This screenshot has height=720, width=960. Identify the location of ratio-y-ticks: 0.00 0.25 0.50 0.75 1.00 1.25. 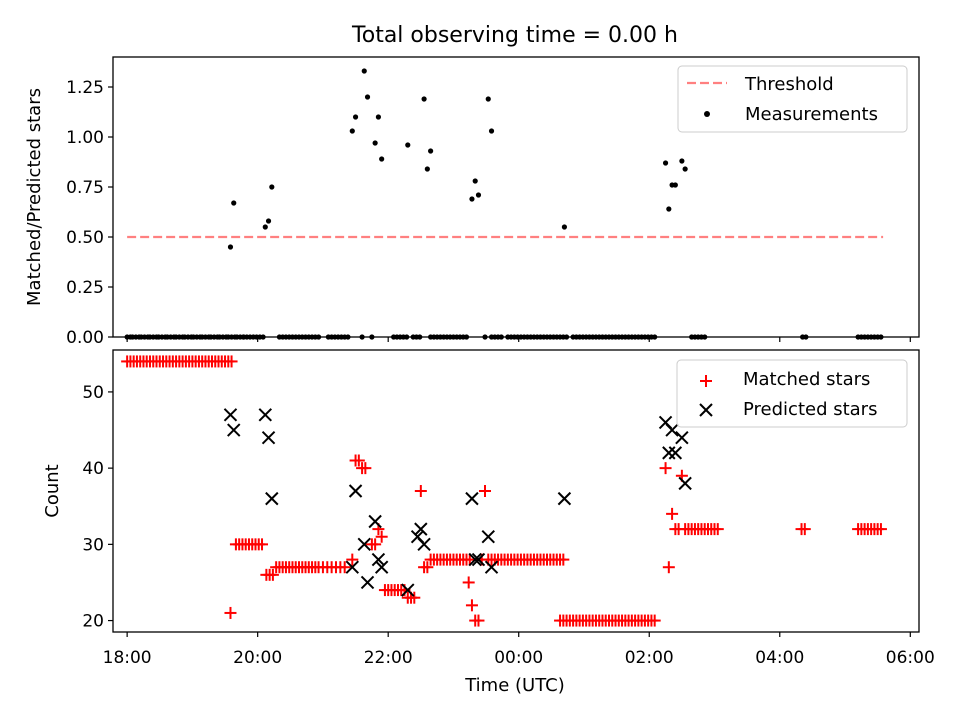
(89, 213).